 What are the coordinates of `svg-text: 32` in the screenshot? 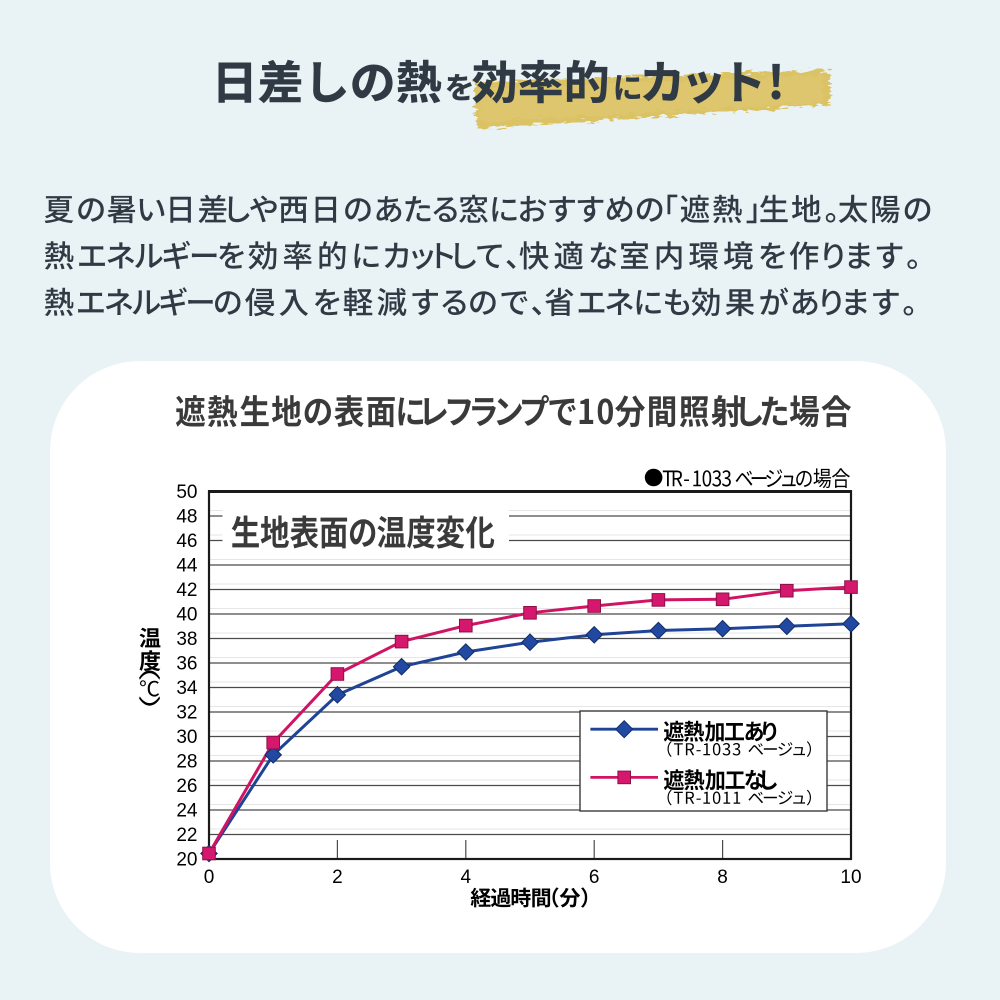 It's located at (186, 713).